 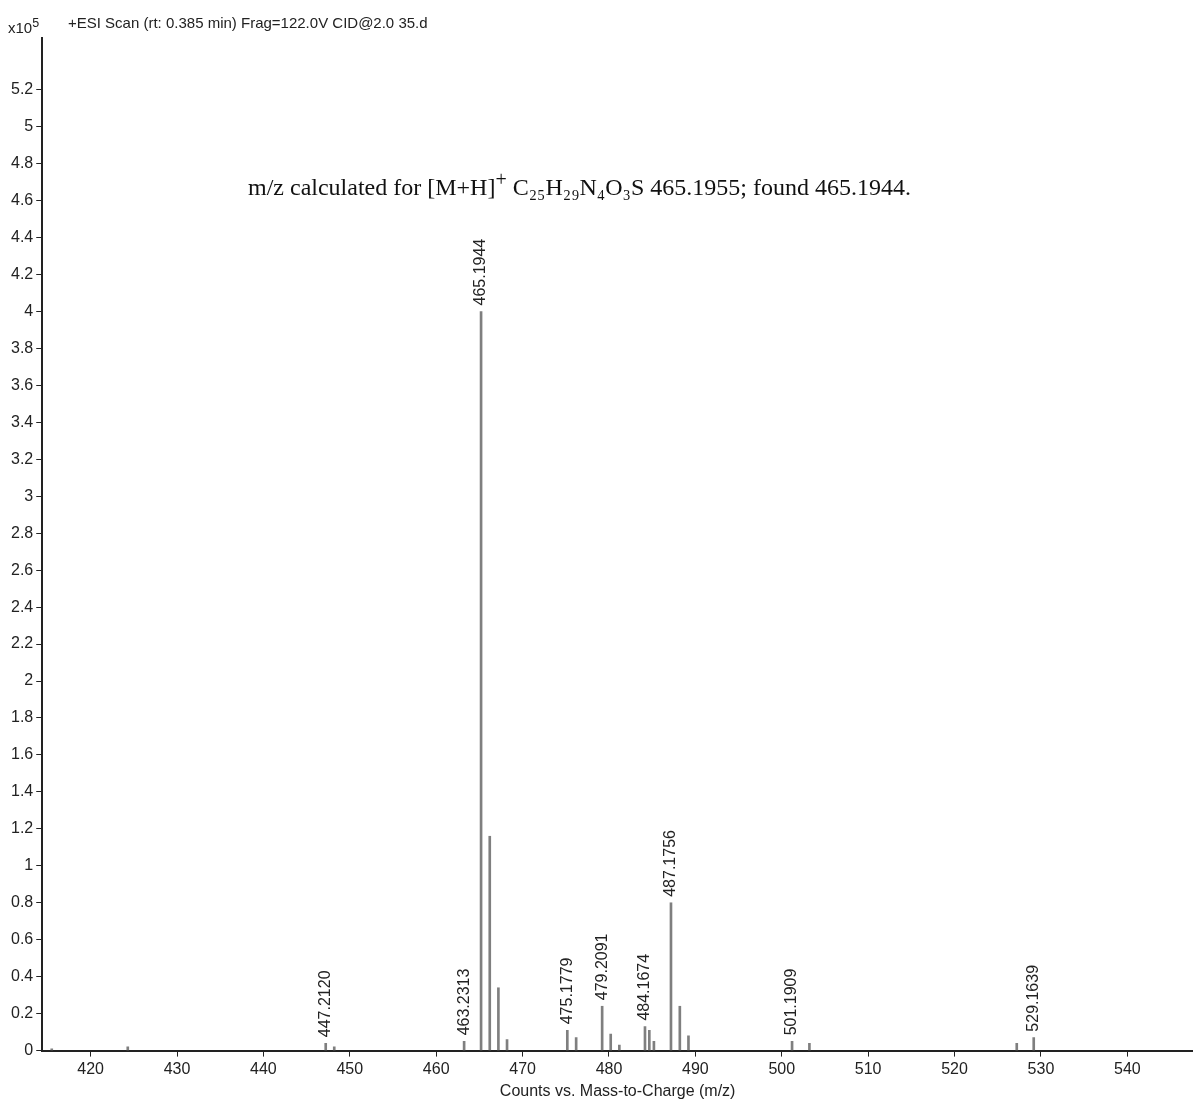 What do you see at coordinates (22, 643) in the screenshot?
I see `y-tick-label: 2.2` at bounding box center [22, 643].